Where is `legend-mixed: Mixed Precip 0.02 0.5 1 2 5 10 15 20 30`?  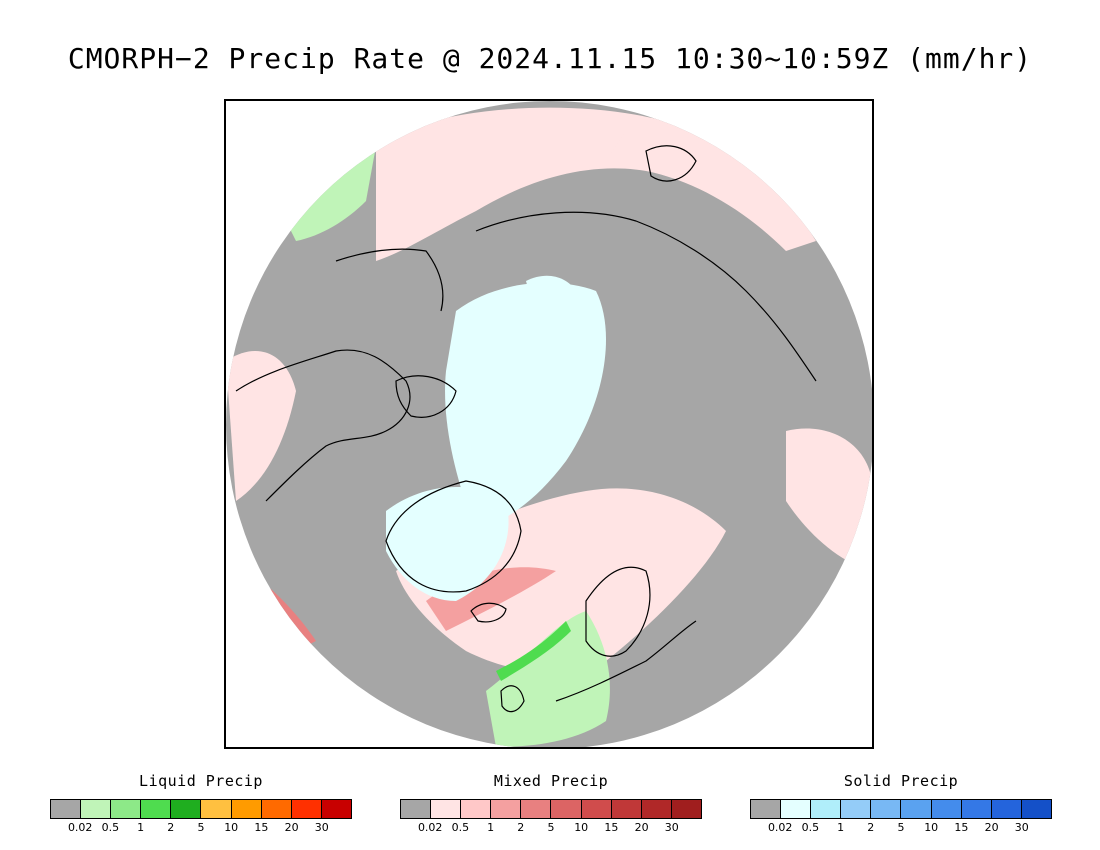
legend-mixed: Mixed Precip 0.02 0.5 1 2 5 10 15 20 30 is located at coordinates (551, 803).